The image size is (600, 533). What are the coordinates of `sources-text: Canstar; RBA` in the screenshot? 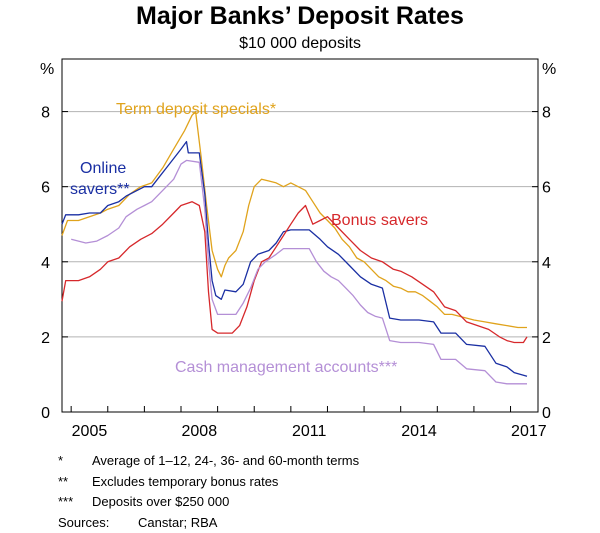 It's located at (178, 522).